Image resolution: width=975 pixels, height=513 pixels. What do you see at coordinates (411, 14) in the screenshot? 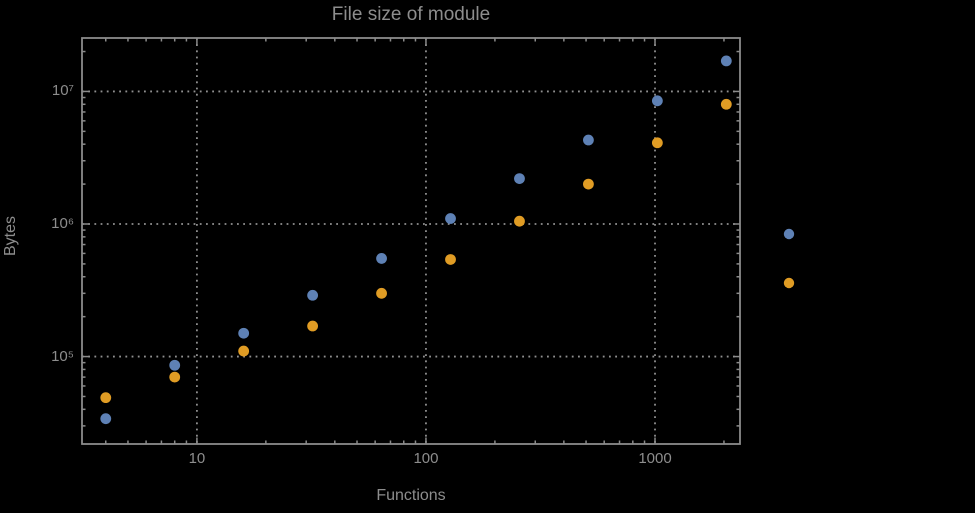
I see `chart-title: File size of module` at bounding box center [411, 14].